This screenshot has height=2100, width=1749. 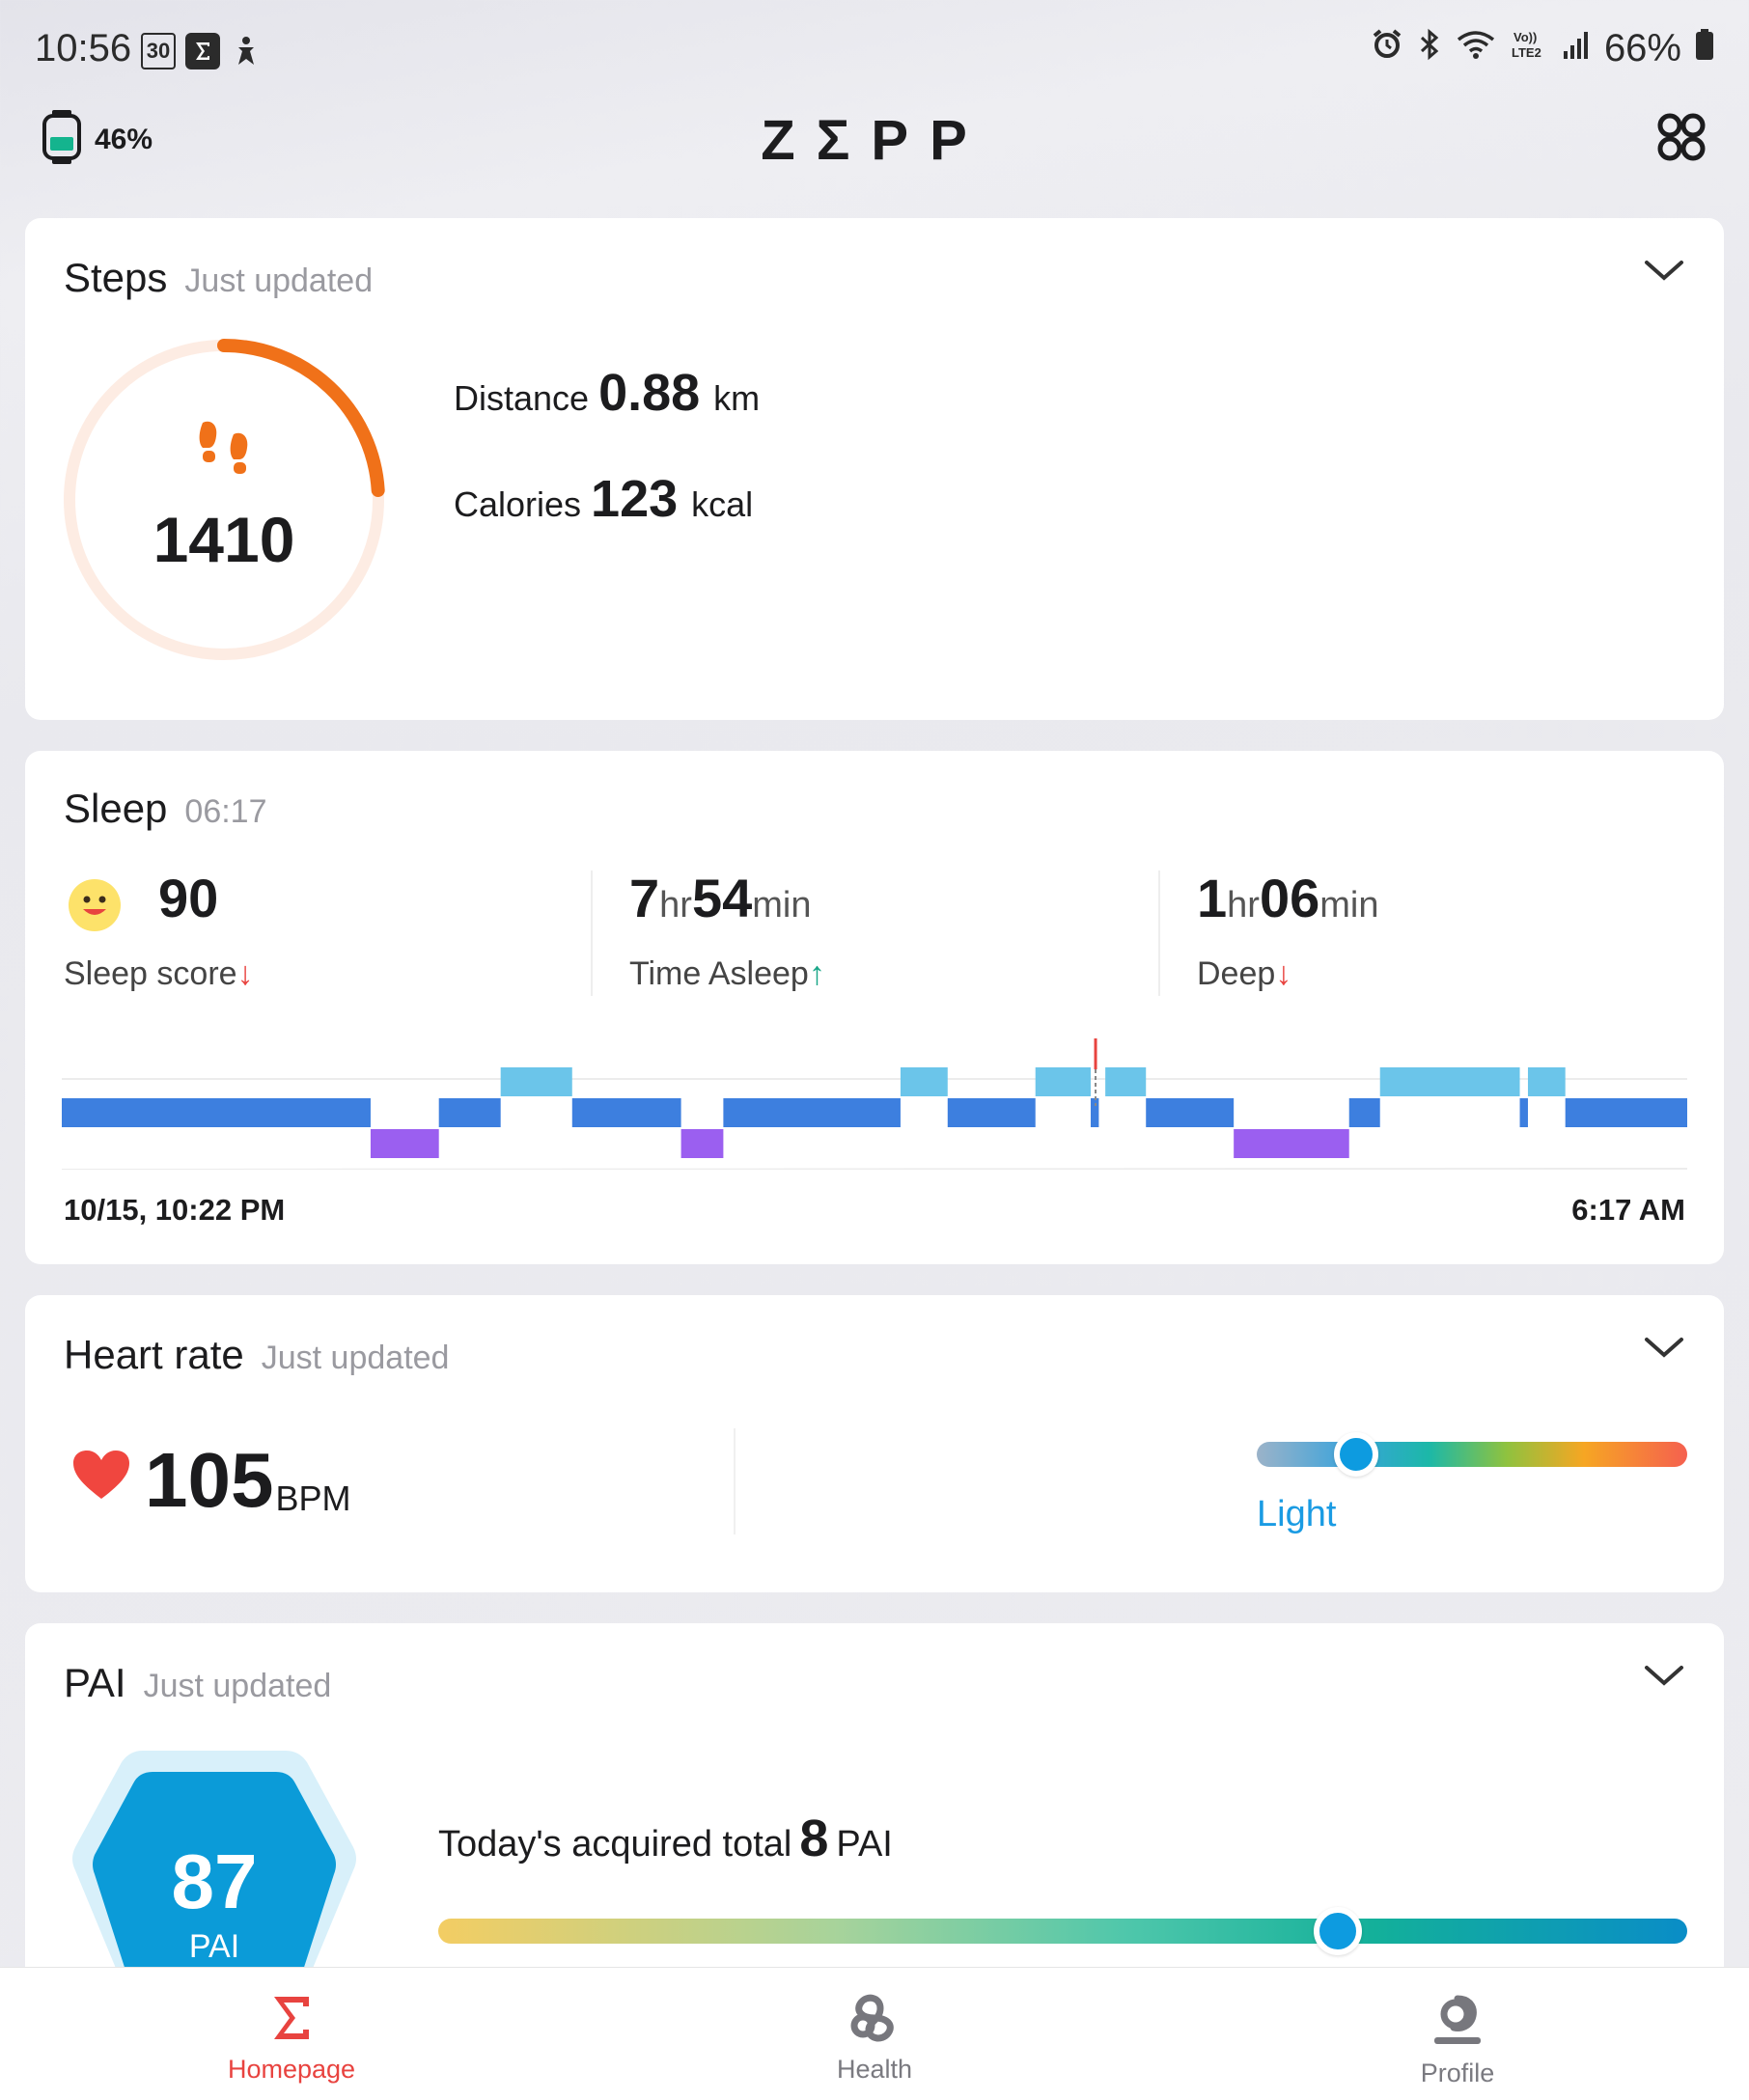 I want to click on calories-stat: Calories 123 kcal, so click(x=604, y=499).